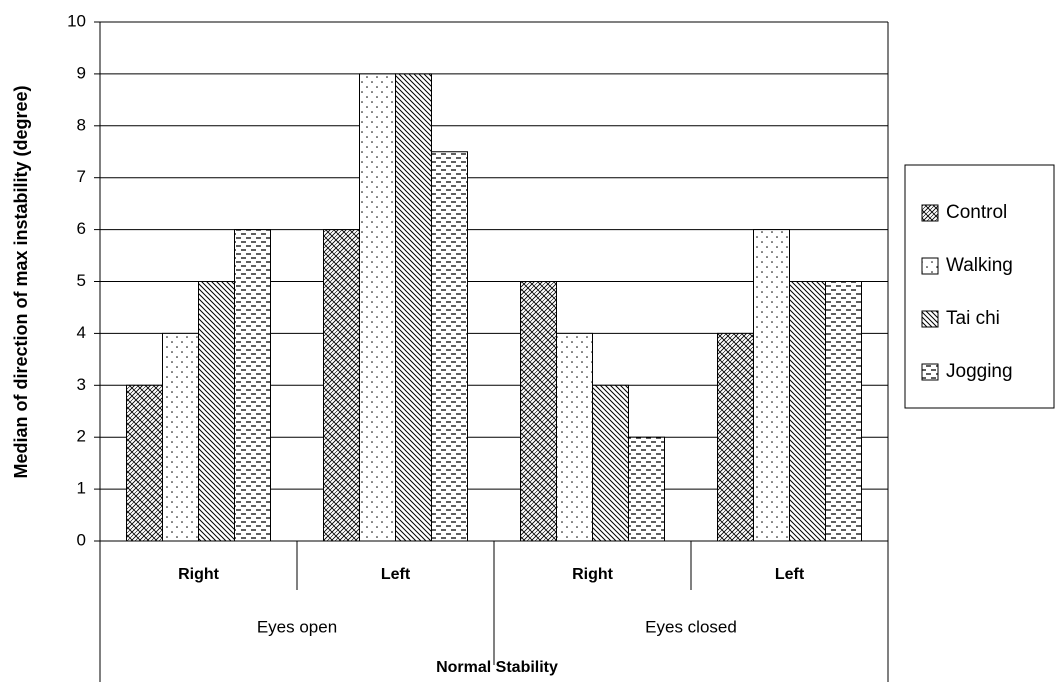 This screenshot has width=1055, height=682. I want to click on x-axis-title: Normal Stability, so click(497, 667).